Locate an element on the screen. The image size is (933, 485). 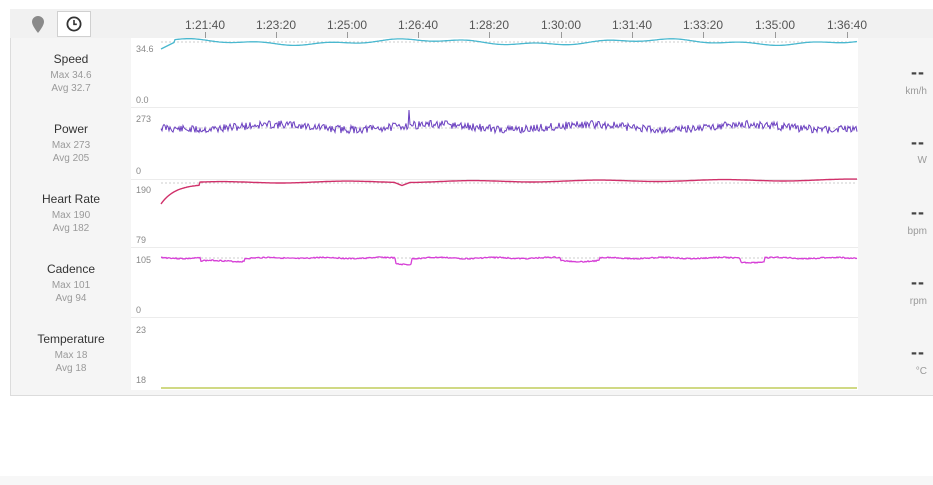
metric-avg: Avg 94 is located at coordinates (71, 298).